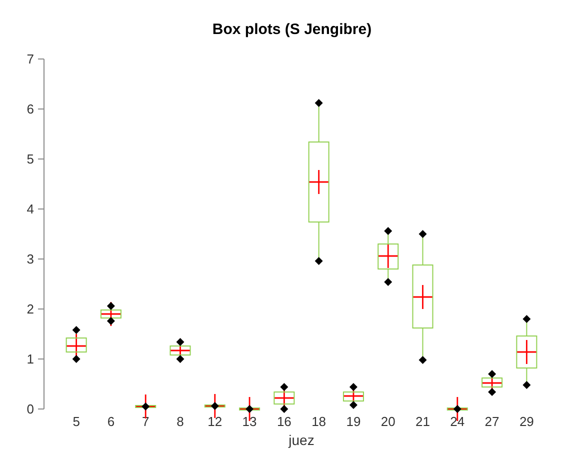 The height and width of the screenshot is (452, 564). What do you see at coordinates (30, 259) in the screenshot?
I see `y-tick-label: 3` at bounding box center [30, 259].